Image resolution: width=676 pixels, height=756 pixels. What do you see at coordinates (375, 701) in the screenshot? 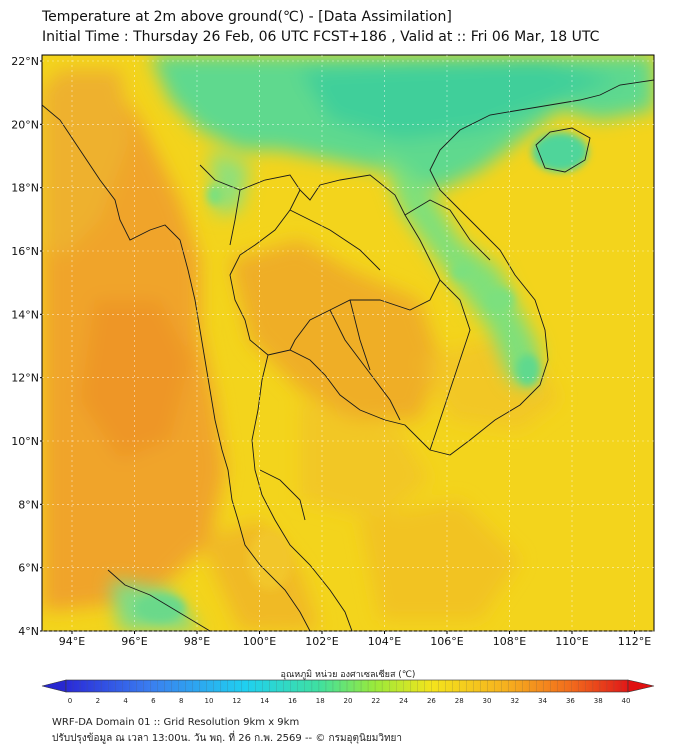
I see `colorbar-tick-label: 22` at bounding box center [375, 701].